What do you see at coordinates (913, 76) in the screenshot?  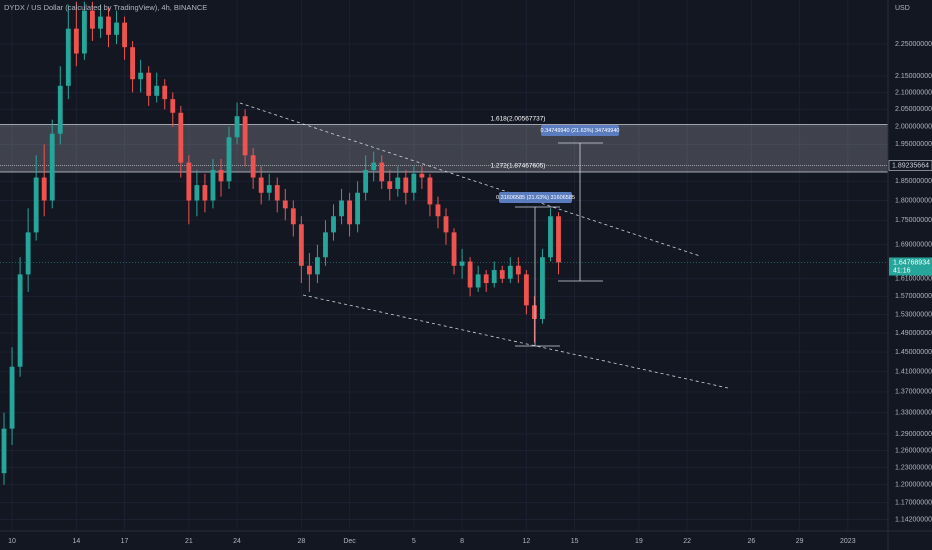 I see `y-tick-label: 2.15000000` at bounding box center [913, 76].